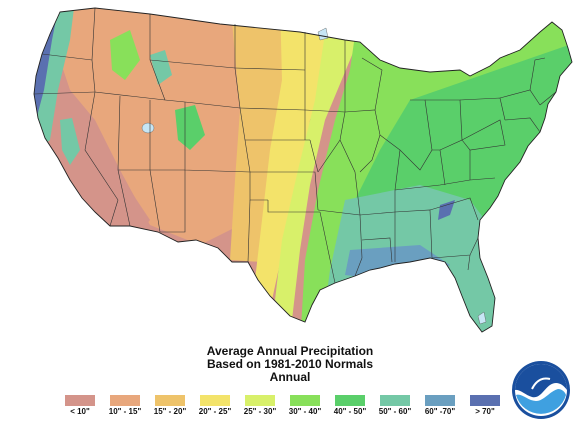 This screenshot has height=427, width=583. I want to click on legend-item: 20" - 25", so click(215, 406).